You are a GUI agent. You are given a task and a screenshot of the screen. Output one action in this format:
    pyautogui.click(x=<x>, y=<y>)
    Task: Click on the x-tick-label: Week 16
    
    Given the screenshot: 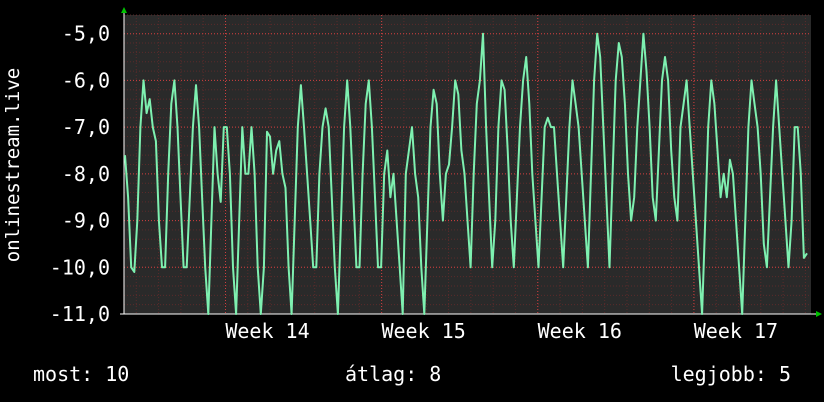 What is the action you would take?
    pyautogui.click(x=580, y=331)
    